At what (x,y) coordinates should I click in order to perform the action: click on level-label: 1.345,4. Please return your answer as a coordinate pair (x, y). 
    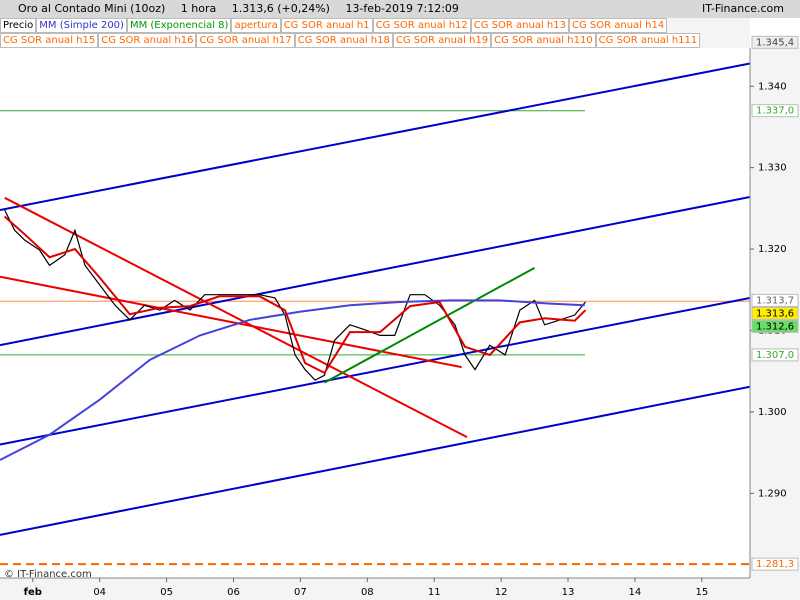
    Looking at the image, I should click on (775, 42).